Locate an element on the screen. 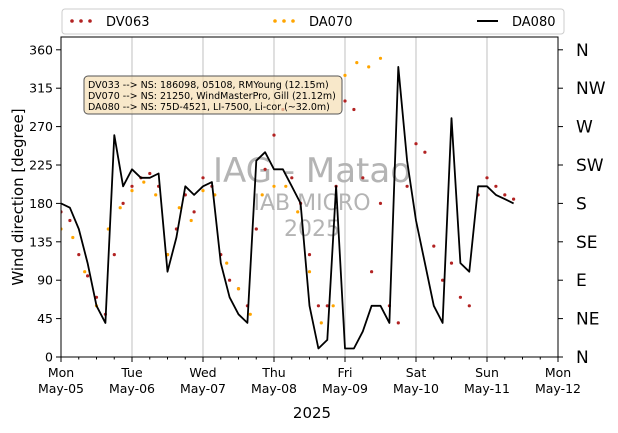 Image resolution: width=618 pixels, height=433 pixels. legend: DV063 DA070 DA080 is located at coordinates (313, 21).